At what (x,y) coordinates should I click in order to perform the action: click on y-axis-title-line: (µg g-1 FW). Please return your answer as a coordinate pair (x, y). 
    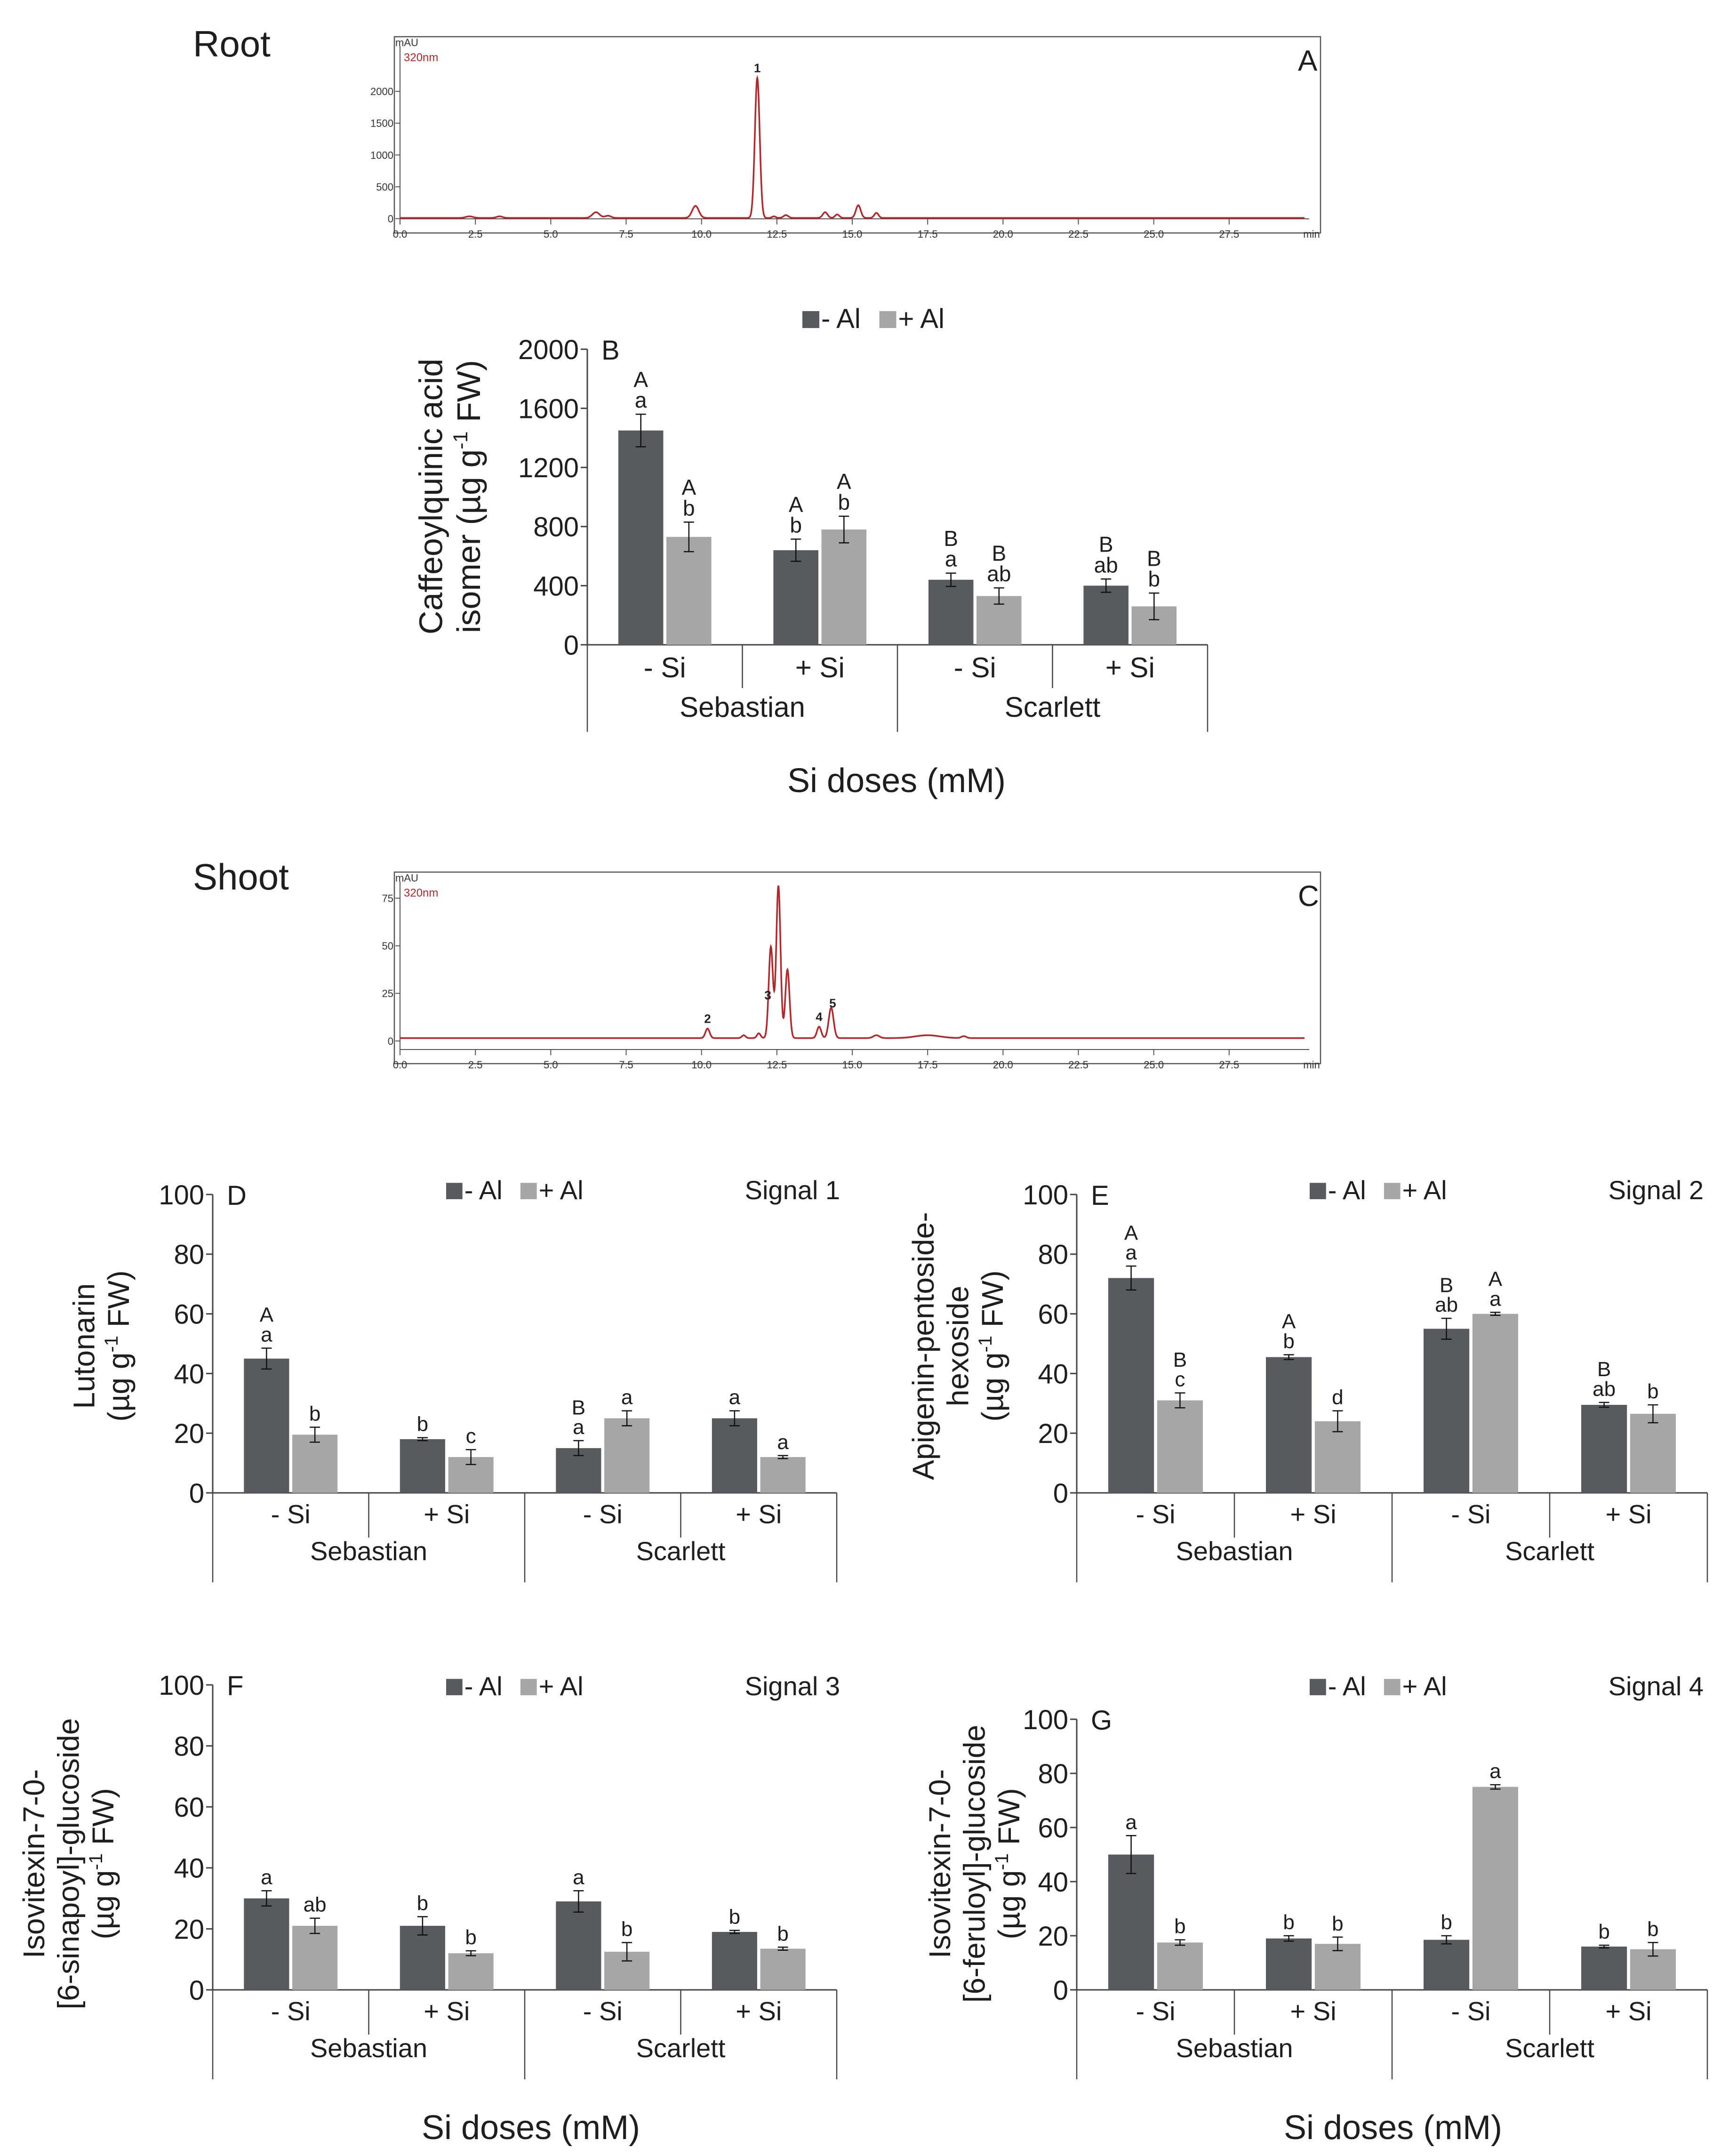
    Looking at the image, I should click on (992, 1345).